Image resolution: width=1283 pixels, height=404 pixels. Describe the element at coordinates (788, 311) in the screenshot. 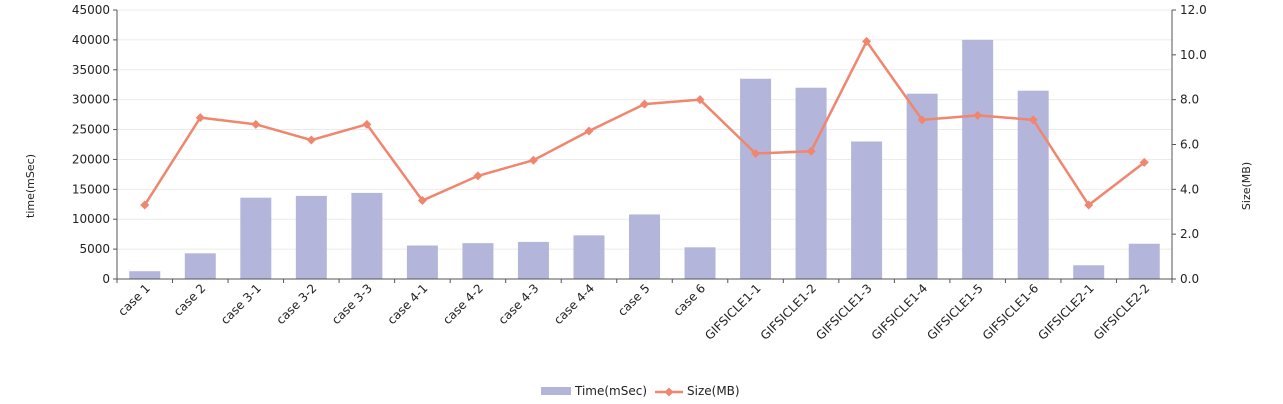

I see `x-tick-label-12: GIFSICLE1-2` at that location.